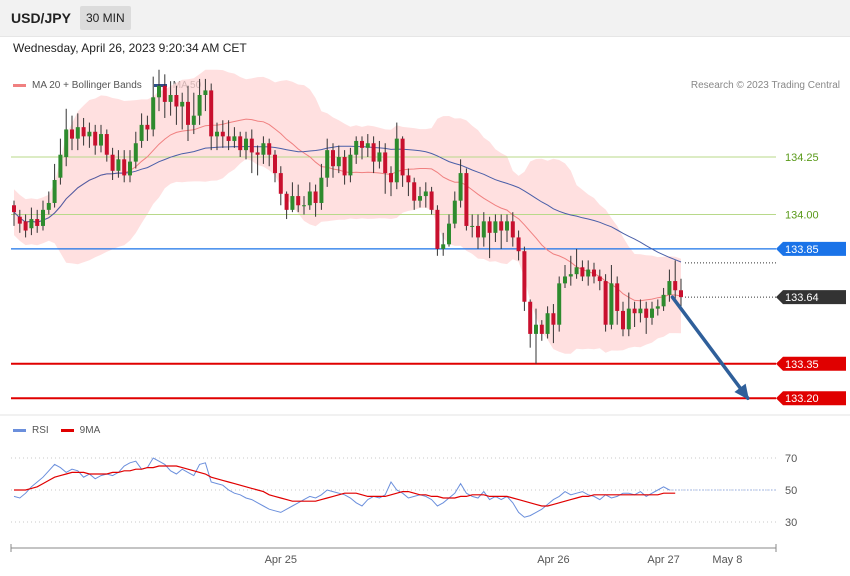  What do you see at coordinates (19, 430) in the screenshot?
I see `rsi-legend-swatch` at bounding box center [19, 430].